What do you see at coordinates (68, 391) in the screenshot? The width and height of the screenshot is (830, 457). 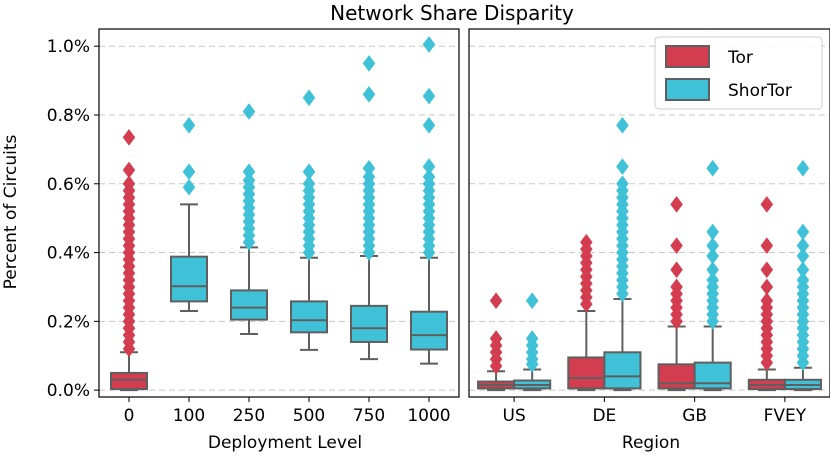 I see `y-tick-label: 0.0%` at bounding box center [68, 391].